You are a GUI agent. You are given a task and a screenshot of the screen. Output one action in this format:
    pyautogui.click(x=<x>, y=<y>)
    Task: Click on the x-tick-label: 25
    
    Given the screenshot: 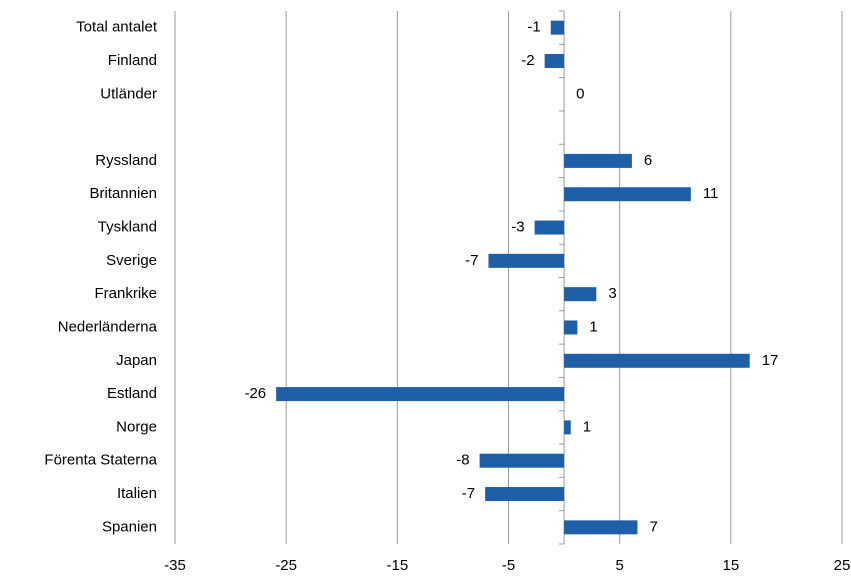 What is the action you would take?
    pyautogui.click(x=842, y=565)
    